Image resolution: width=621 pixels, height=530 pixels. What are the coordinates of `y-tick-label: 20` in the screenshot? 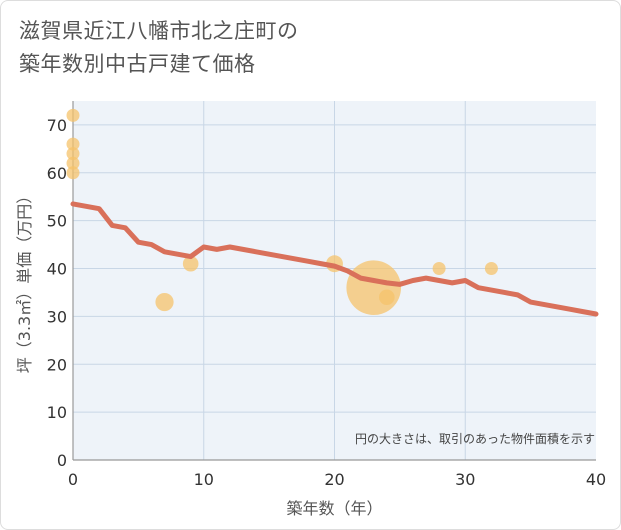 It's located at (57, 364).